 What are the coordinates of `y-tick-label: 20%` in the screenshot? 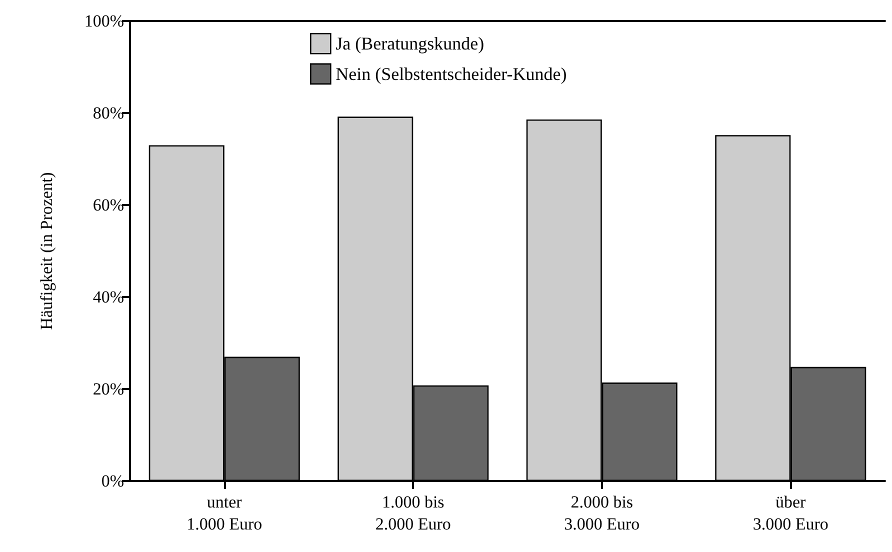 It's located at (108, 389).